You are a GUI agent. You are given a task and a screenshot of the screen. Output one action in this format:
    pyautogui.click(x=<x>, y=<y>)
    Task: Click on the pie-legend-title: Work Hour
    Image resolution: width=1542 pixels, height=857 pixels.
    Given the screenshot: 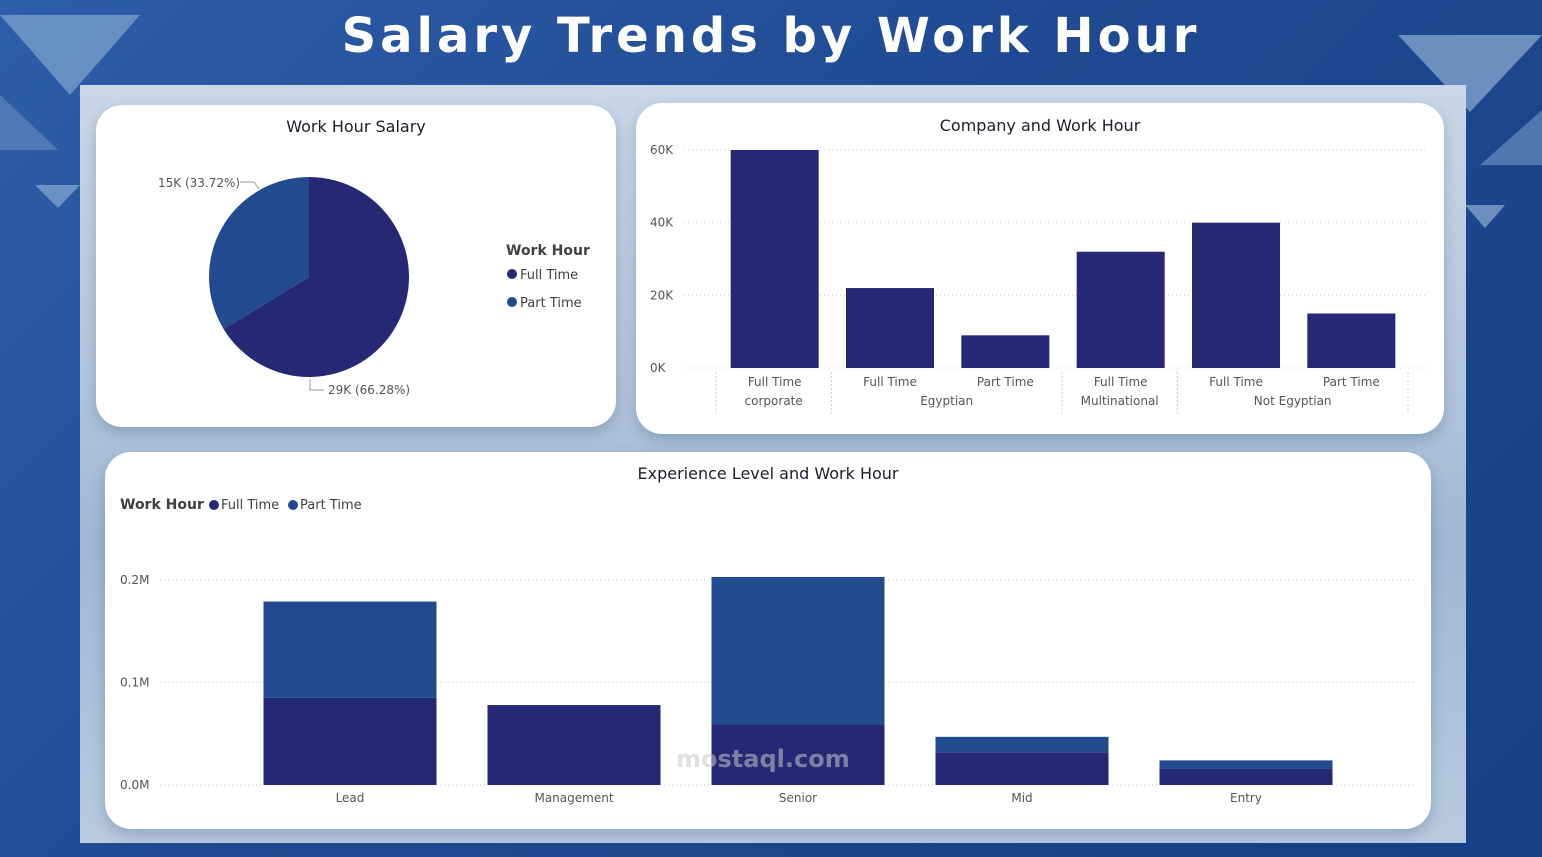 What is the action you would take?
    pyautogui.click(x=548, y=251)
    